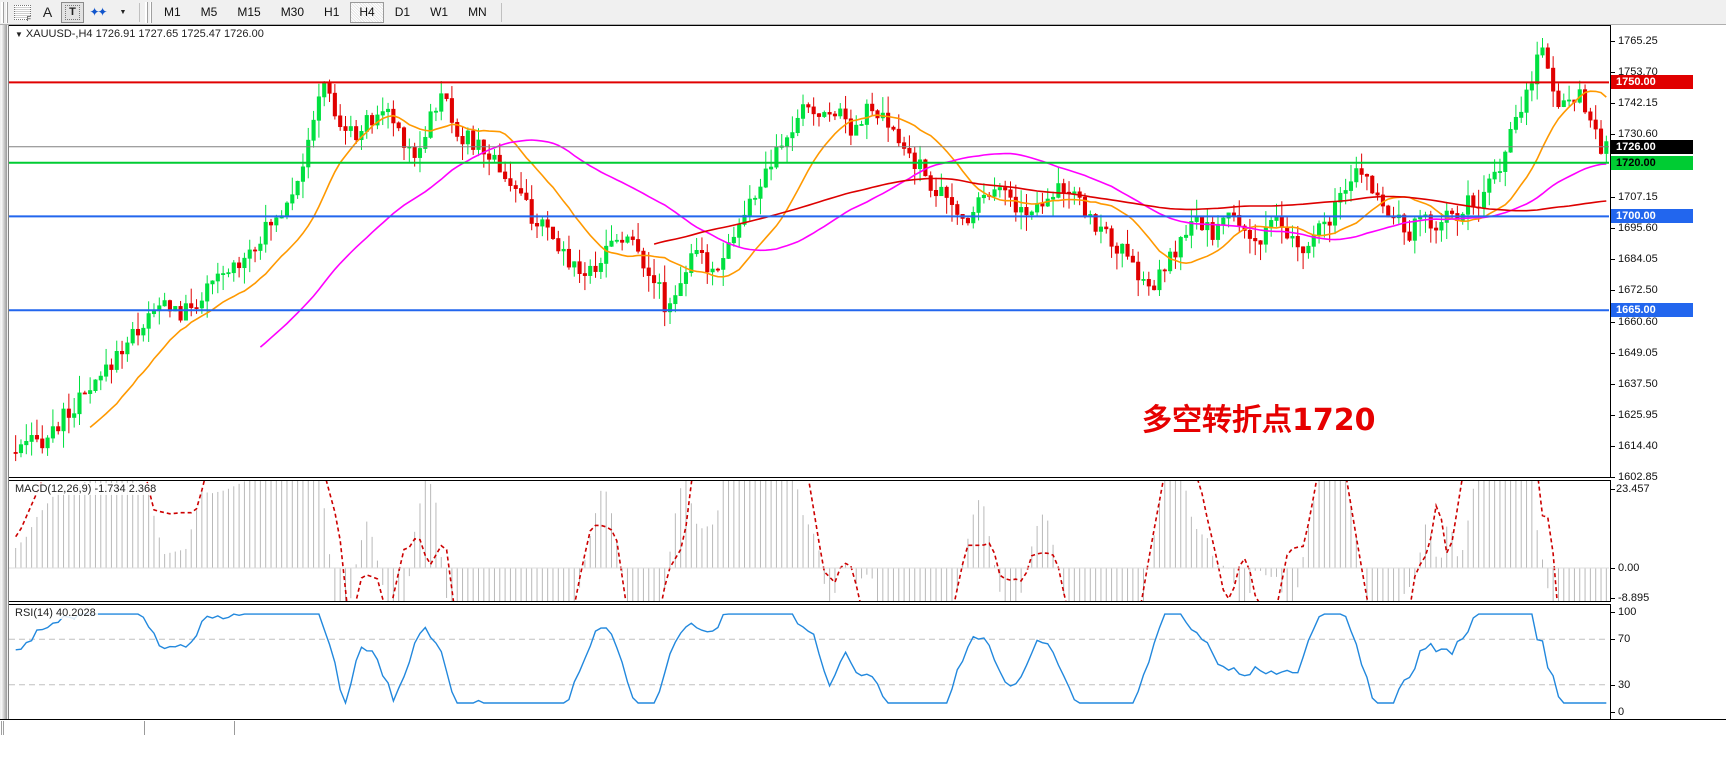 This screenshot has height=784, width=1726. Describe the element at coordinates (1634, 415) in the screenshot. I see `price-tick-1625.95: 1625.95` at that location.